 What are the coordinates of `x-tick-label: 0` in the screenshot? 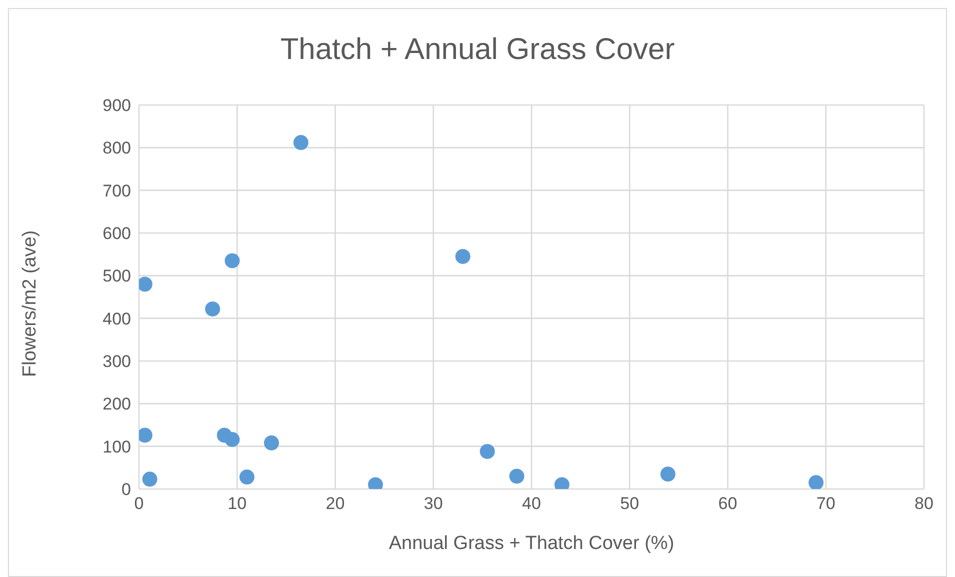 It's located at (139, 504).